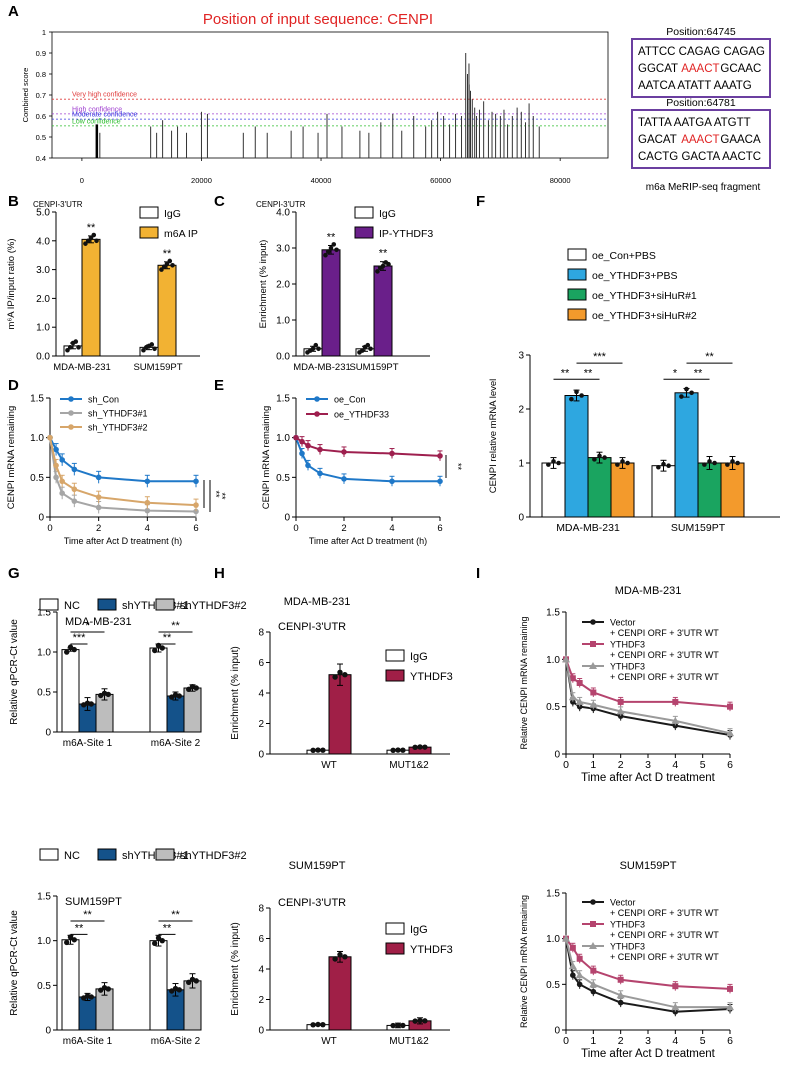  I want to click on legend-label: IgG, so click(419, 930).